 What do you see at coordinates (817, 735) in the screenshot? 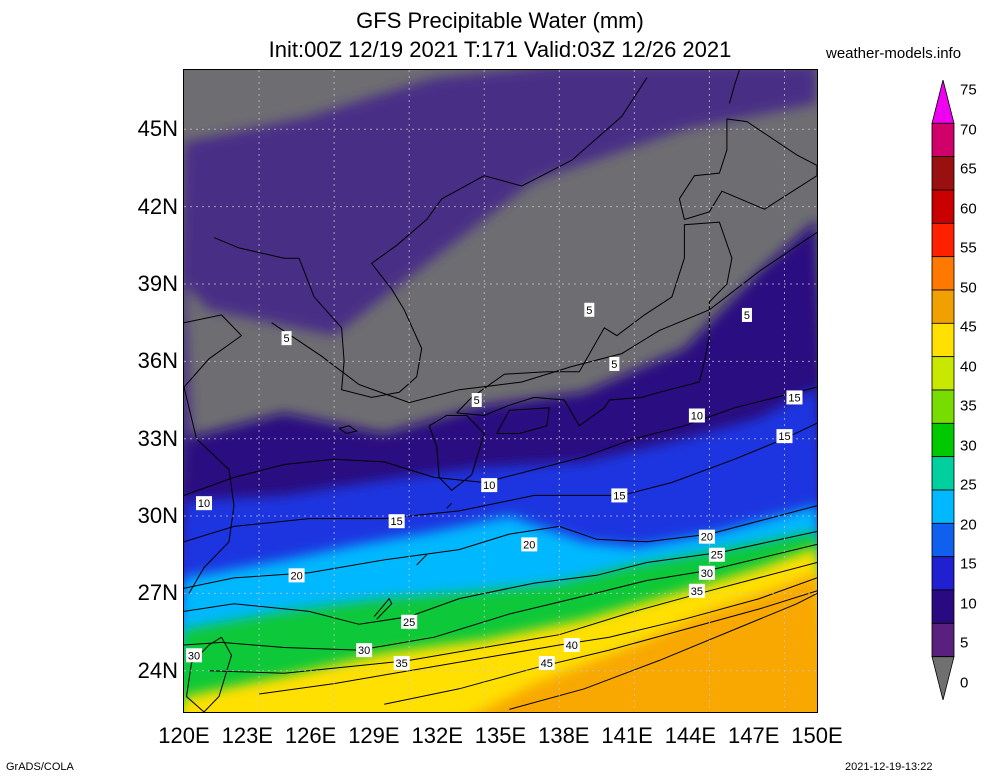
I see `lon-tick-label: 150E` at bounding box center [817, 735].